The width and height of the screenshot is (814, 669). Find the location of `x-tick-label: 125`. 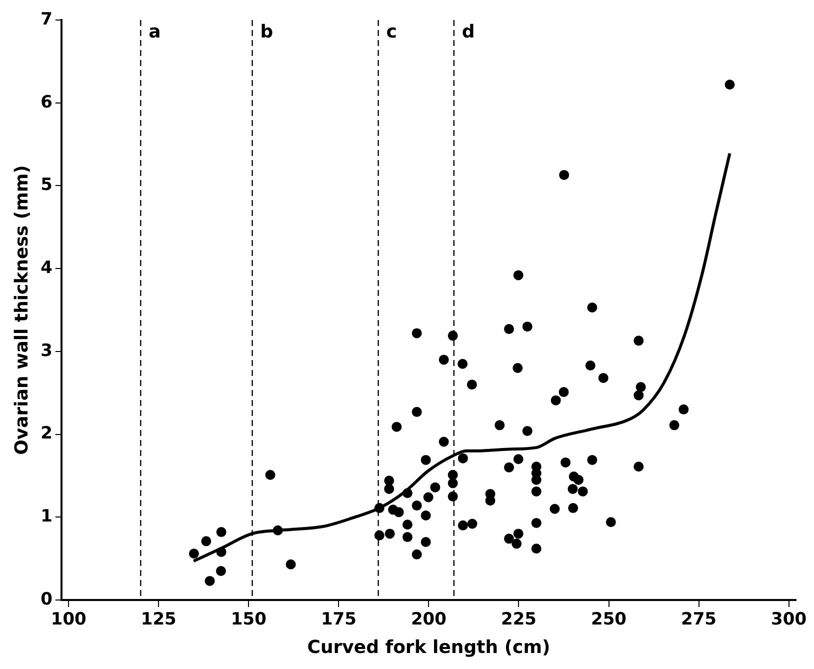

x-tick-label: 125 is located at coordinates (158, 620).